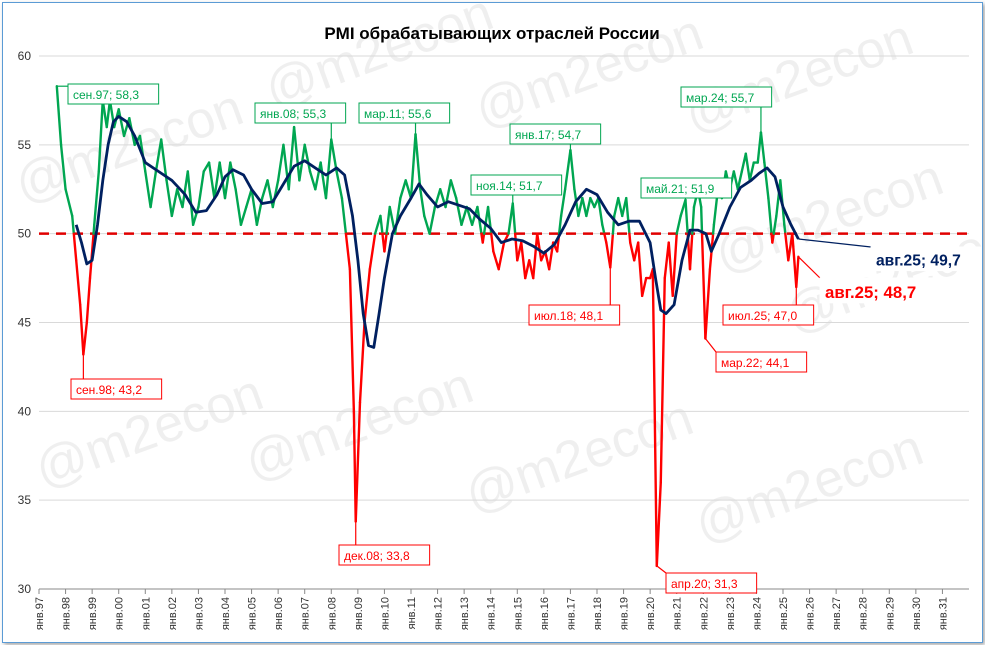  Describe the element at coordinates (25, 411) in the screenshot. I see `y-tick-label: 40` at that location.